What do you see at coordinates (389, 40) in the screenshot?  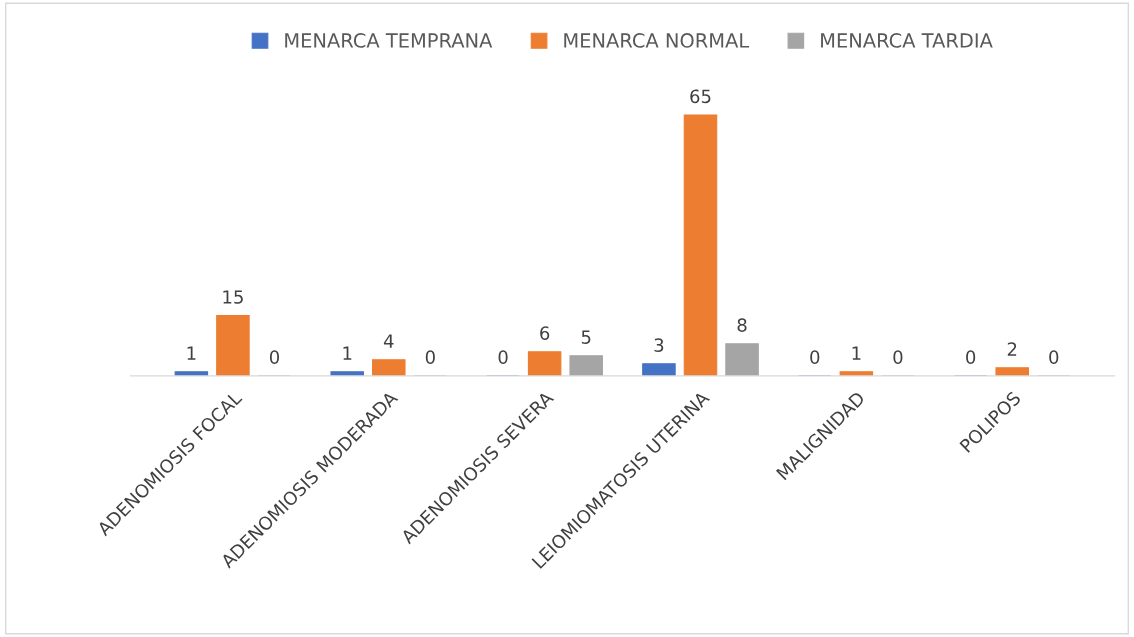 I see `legend-label: MENARCA TEMPRANA` at bounding box center [389, 40].